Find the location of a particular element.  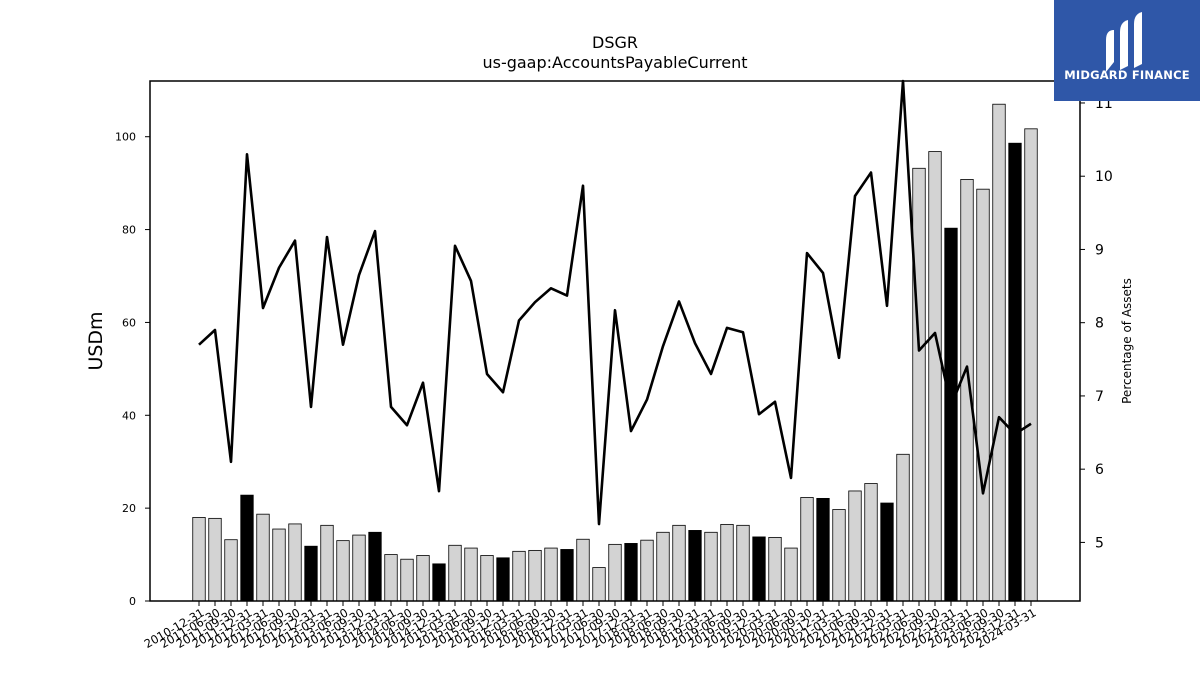

midgard-logo-icon is located at coordinates (1124, 42).